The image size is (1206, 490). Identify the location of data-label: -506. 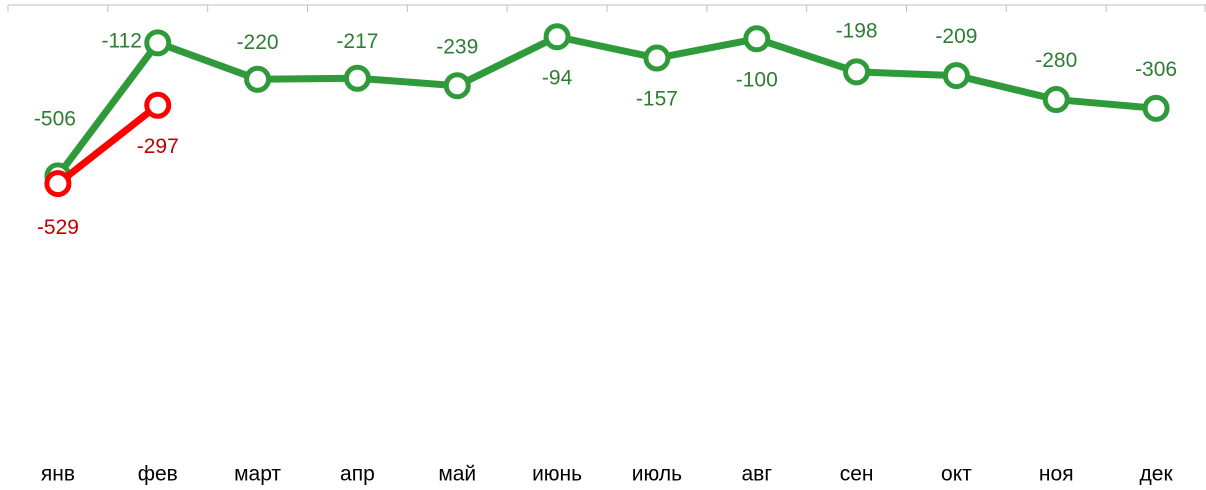
(55, 118).